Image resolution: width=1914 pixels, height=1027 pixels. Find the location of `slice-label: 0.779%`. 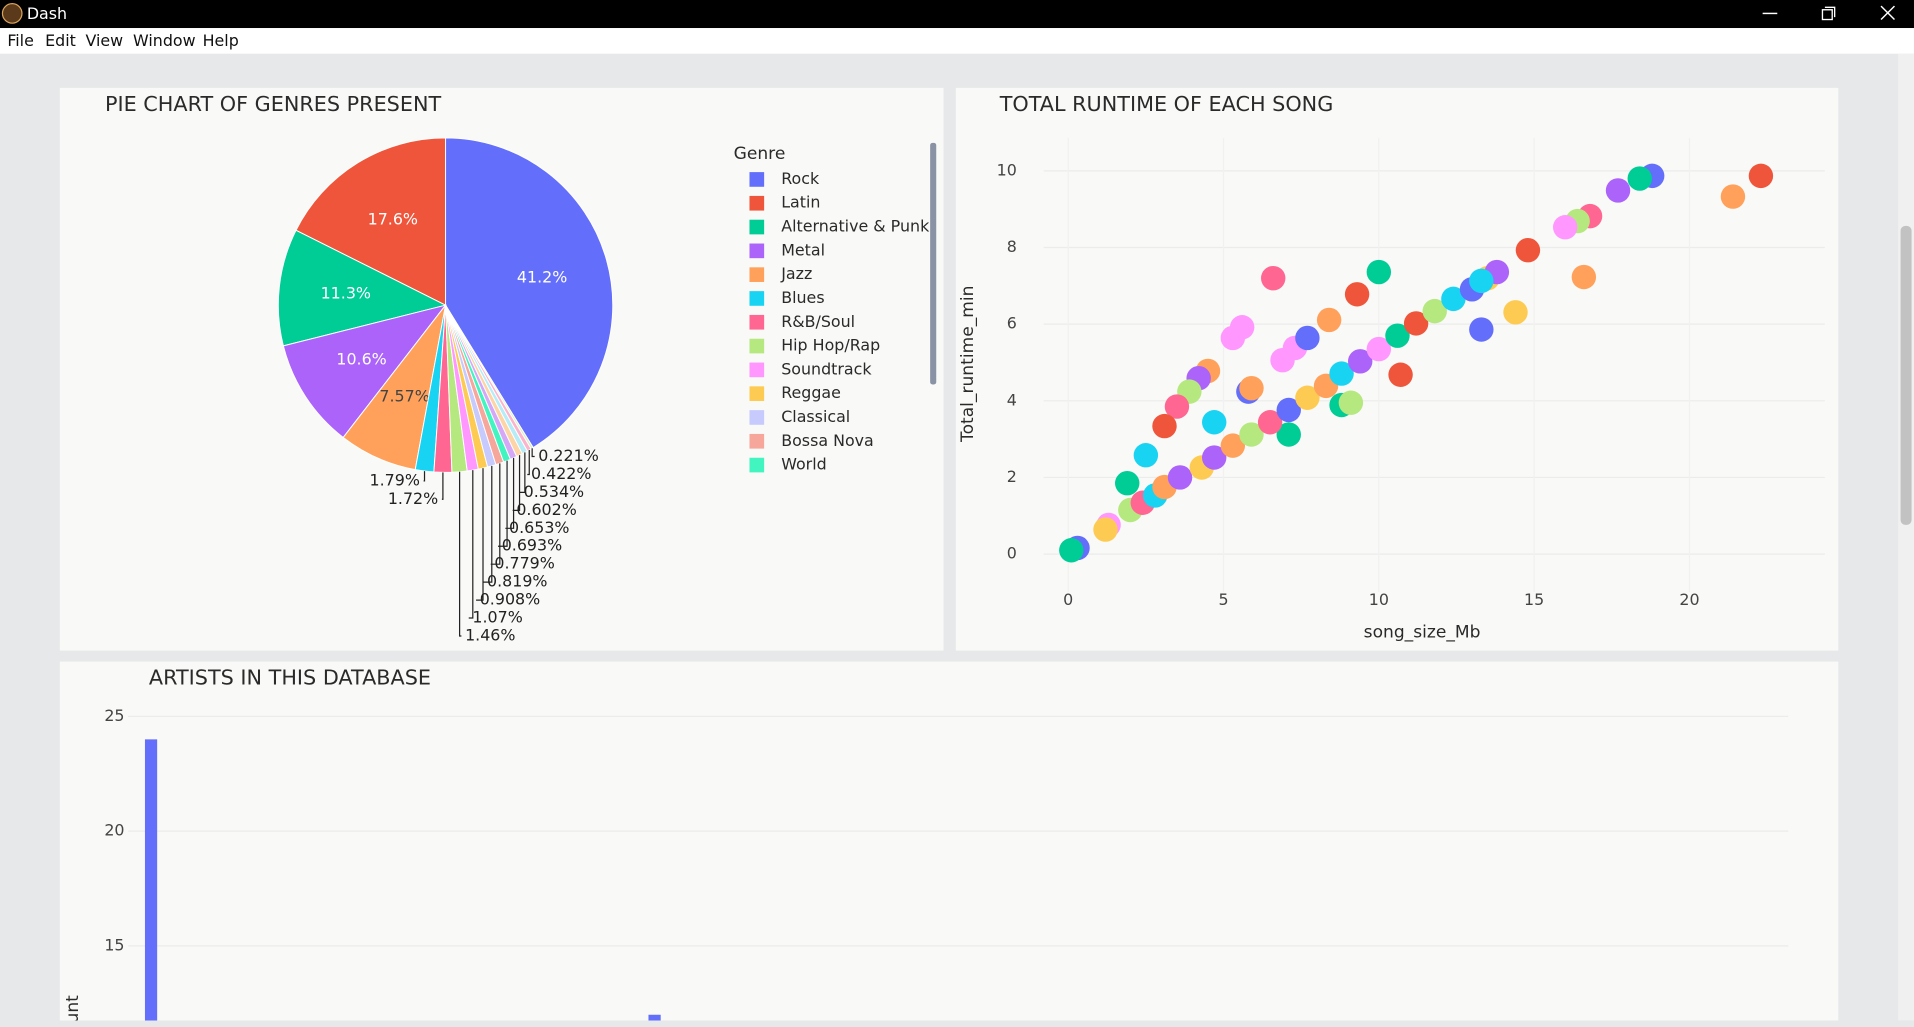

slice-label: 0.779% is located at coordinates (524, 563).